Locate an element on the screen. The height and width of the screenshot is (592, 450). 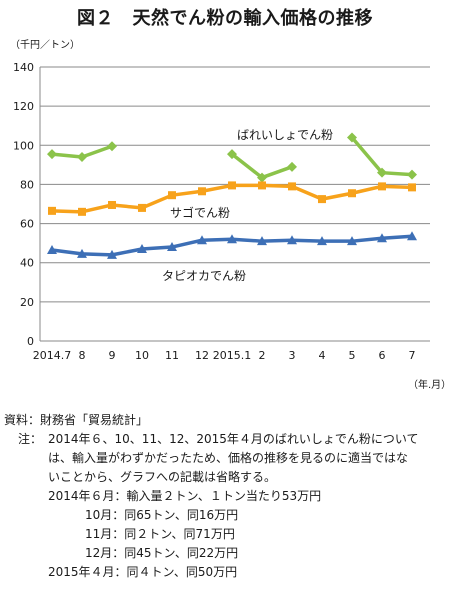
x-tick-label: 2015.1 is located at coordinates (232, 355).